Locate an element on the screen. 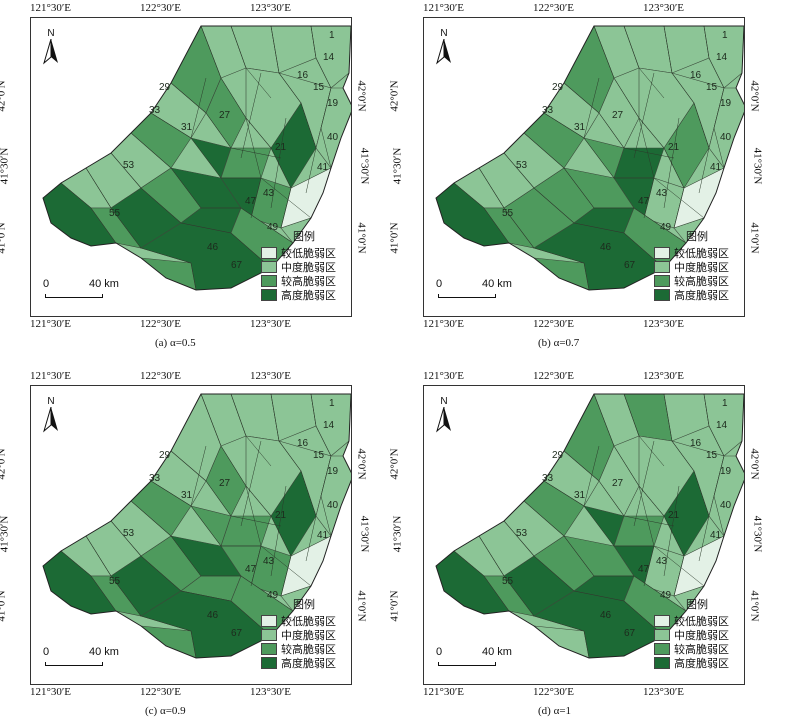  district-number: 19 is located at coordinates (333, 103).